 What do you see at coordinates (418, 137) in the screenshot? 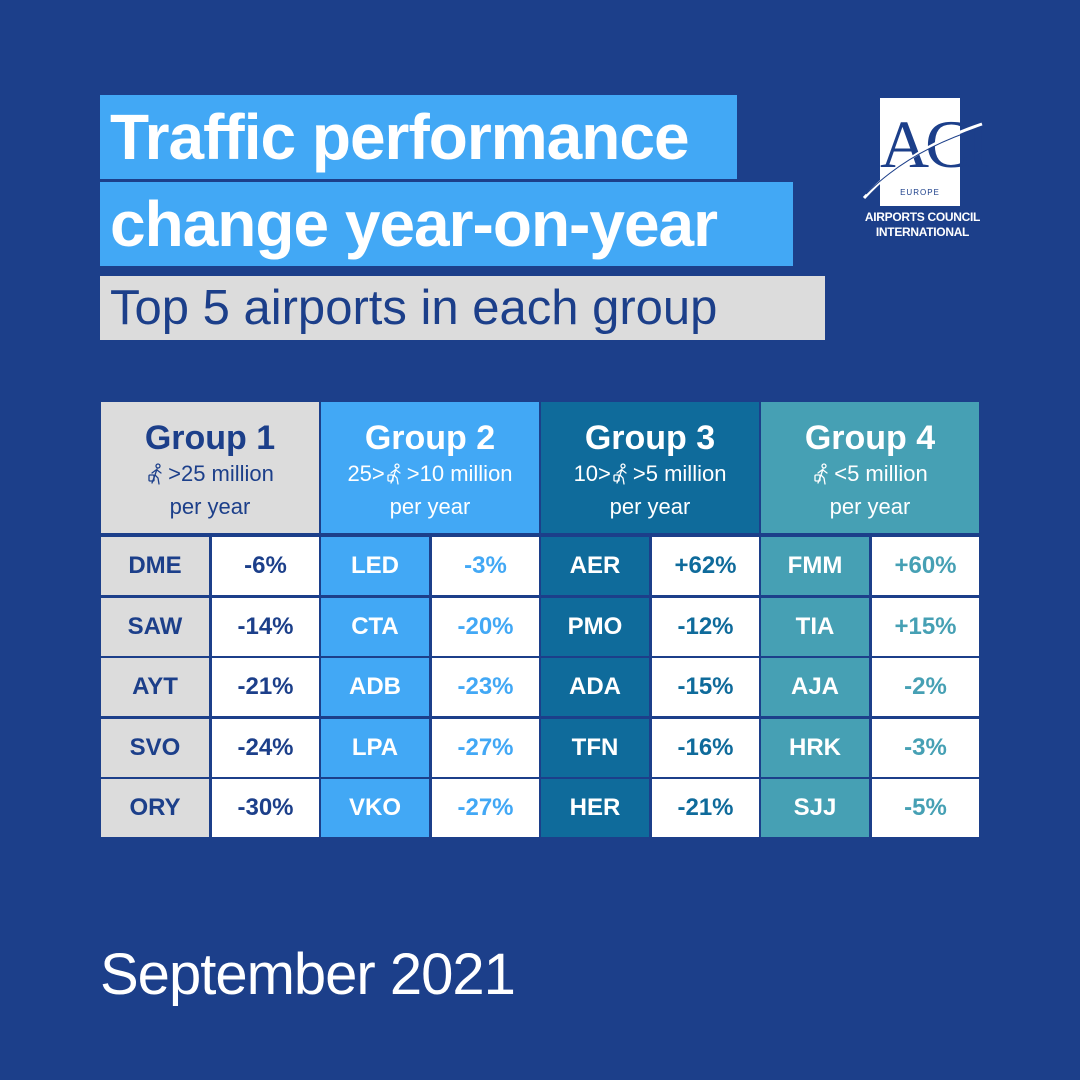
I see `title-line-1: Traffic performance` at bounding box center [418, 137].